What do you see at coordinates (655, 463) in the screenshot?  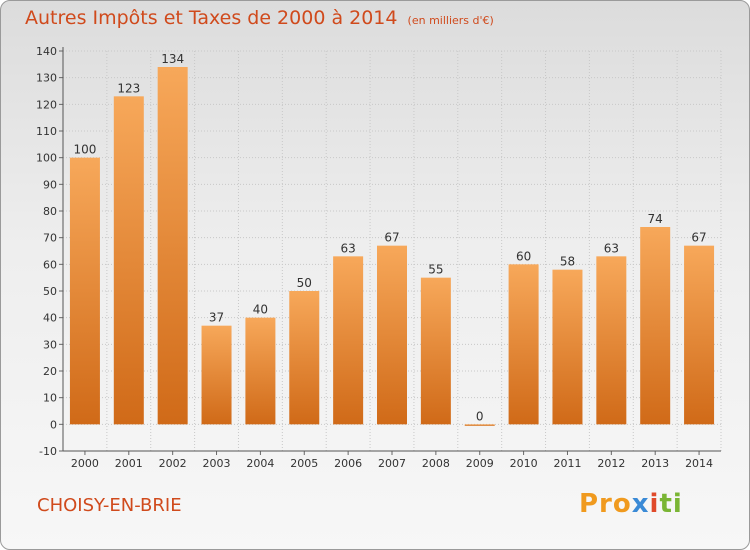 I see `x-tick-label: 2013` at bounding box center [655, 463].